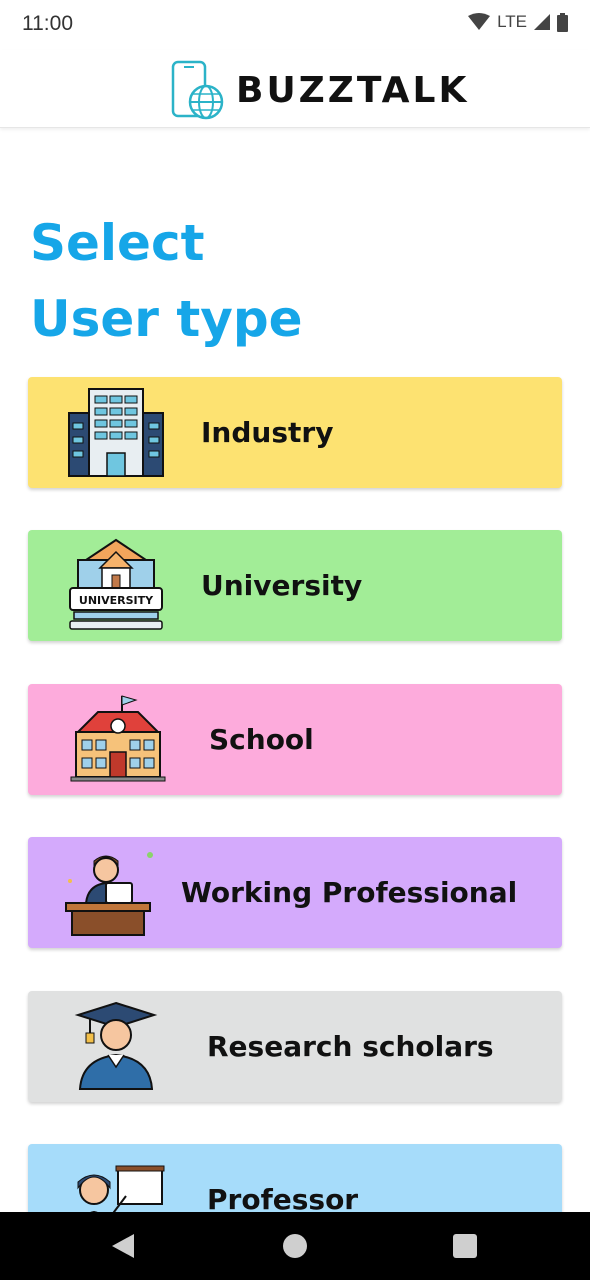 Image resolution: width=590 pixels, height=1280 pixels. I want to click on graduate-icon, so click(116, 1045).